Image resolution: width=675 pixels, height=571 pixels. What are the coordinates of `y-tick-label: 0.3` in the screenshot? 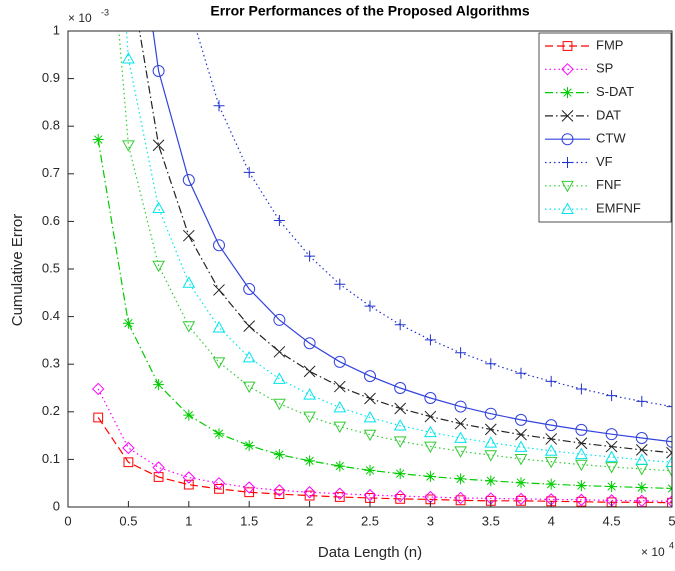 It's located at (51, 363).